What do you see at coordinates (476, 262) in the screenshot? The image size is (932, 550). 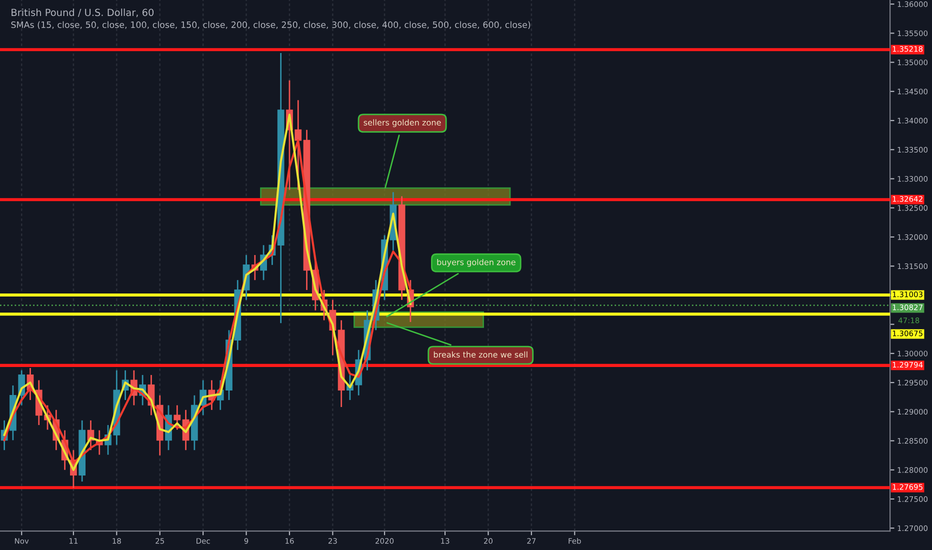 I see `annotation: buyers golden zone` at bounding box center [476, 262].